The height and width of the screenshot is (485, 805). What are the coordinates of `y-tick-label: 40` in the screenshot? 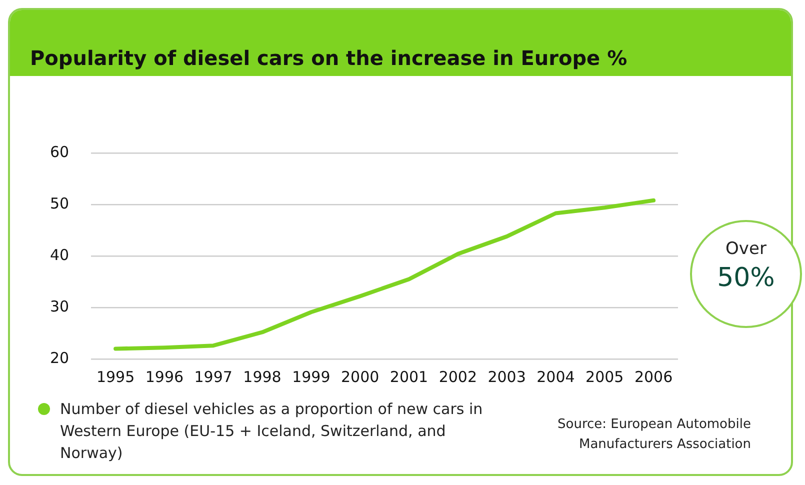 It's located at (60, 255).